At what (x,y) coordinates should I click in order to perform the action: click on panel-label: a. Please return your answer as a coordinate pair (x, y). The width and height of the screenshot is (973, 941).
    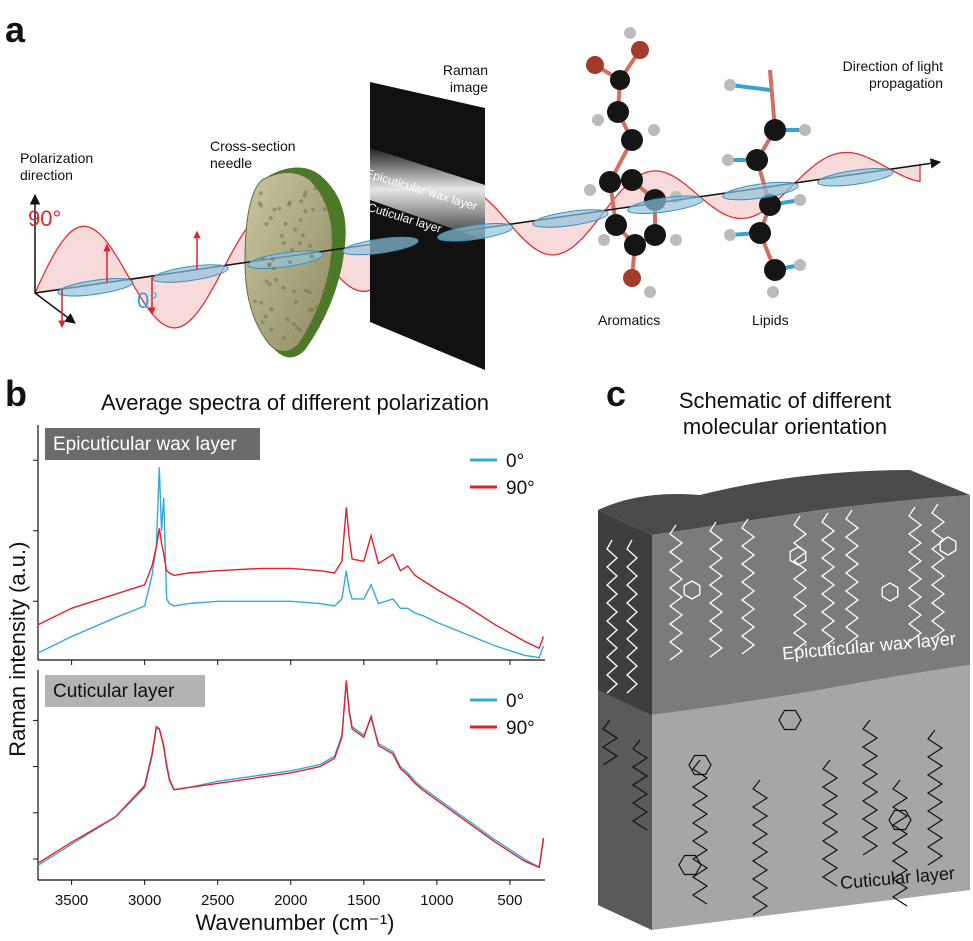
    Looking at the image, I should click on (15, 29).